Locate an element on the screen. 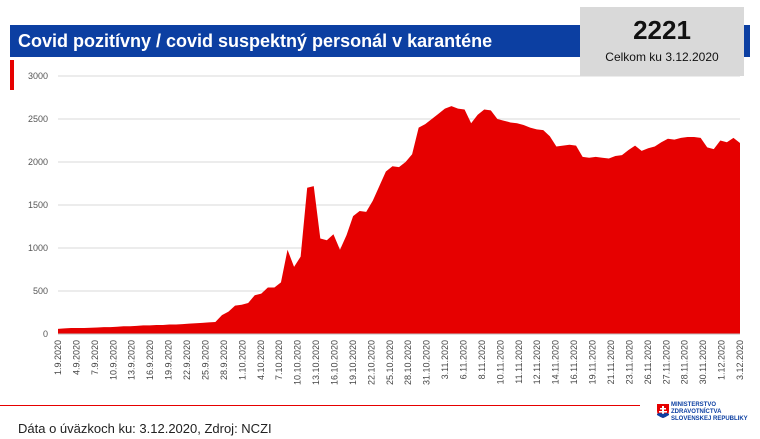 Image resolution: width=760 pixels, height=439 pixels. x-tick-label: 7.10.2020 is located at coordinates (279, 360).